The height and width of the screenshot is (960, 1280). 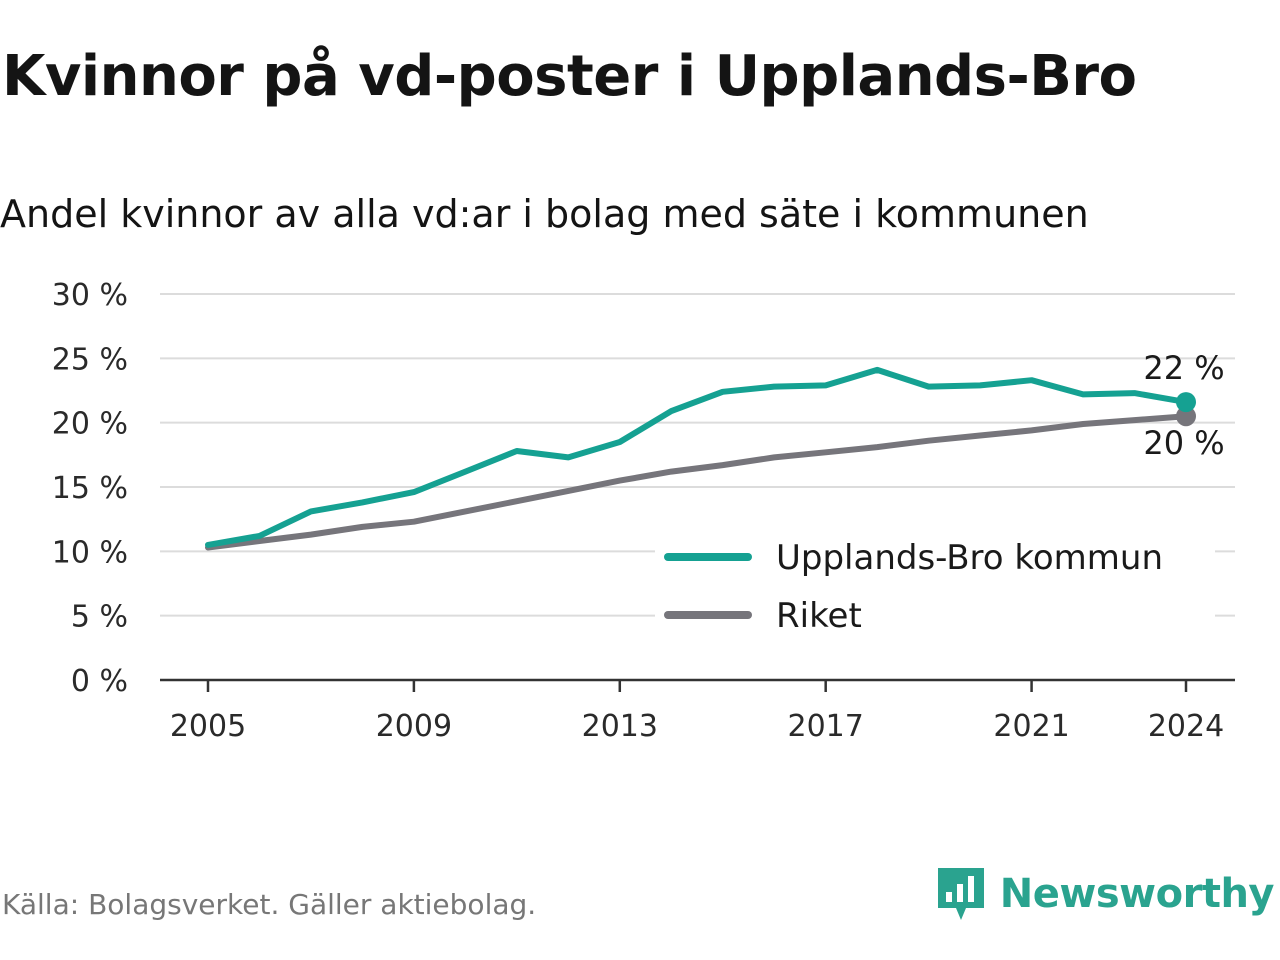 I want to click on series-lines, so click(x=700, y=458).